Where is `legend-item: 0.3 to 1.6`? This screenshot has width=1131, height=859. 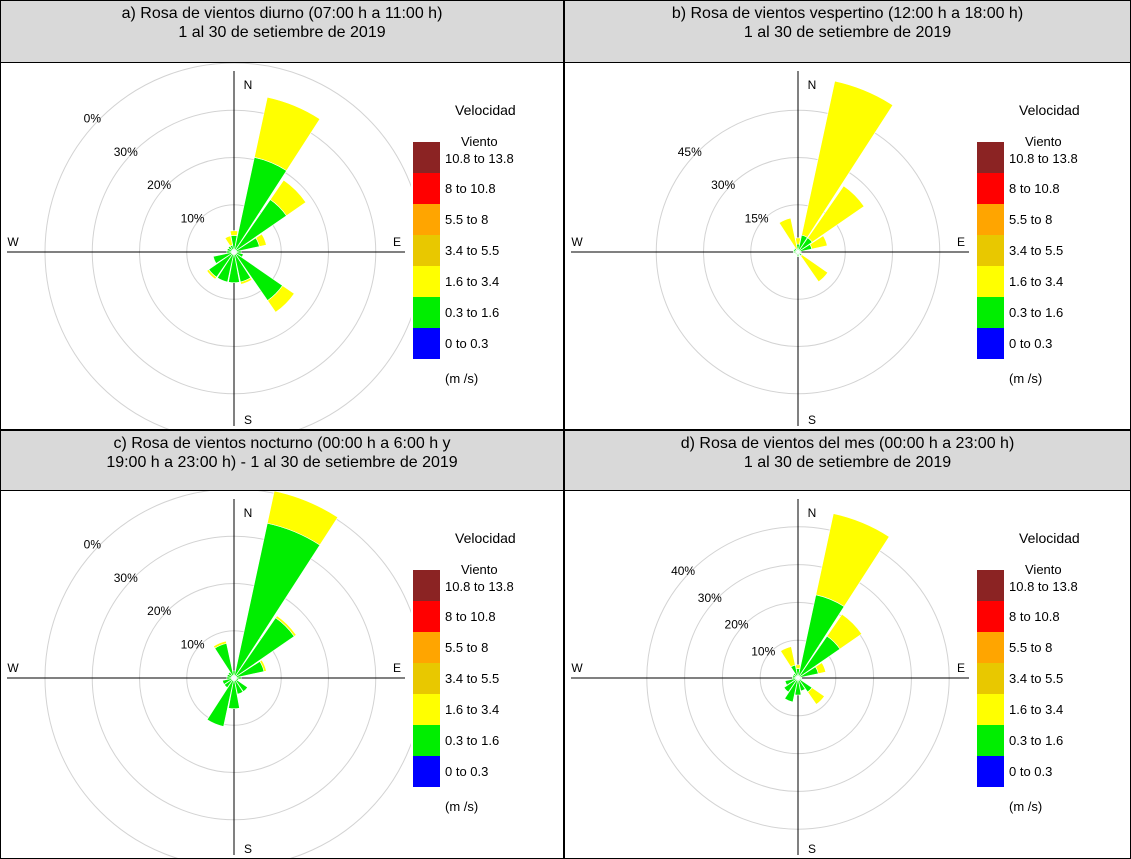 legend-item: 0.3 to 1.6 is located at coordinates (1036, 740).